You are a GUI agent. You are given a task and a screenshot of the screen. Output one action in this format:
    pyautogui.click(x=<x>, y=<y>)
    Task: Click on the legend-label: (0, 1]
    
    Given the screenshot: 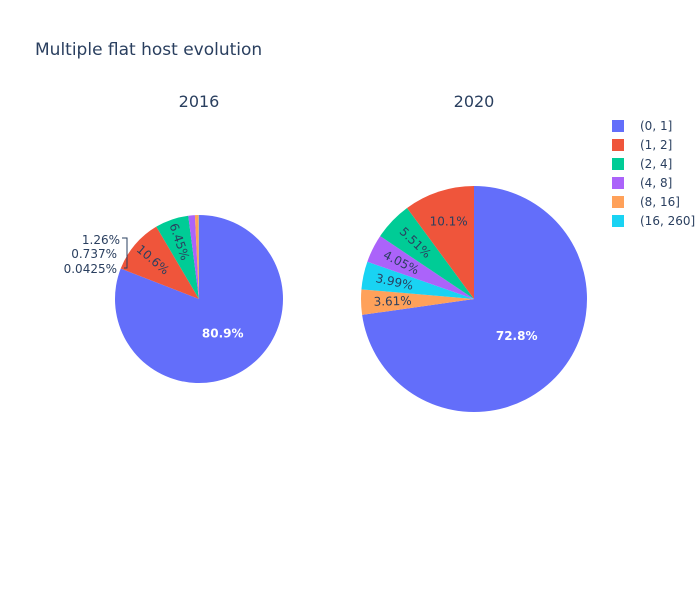 What is the action you would take?
    pyautogui.click(x=656, y=125)
    